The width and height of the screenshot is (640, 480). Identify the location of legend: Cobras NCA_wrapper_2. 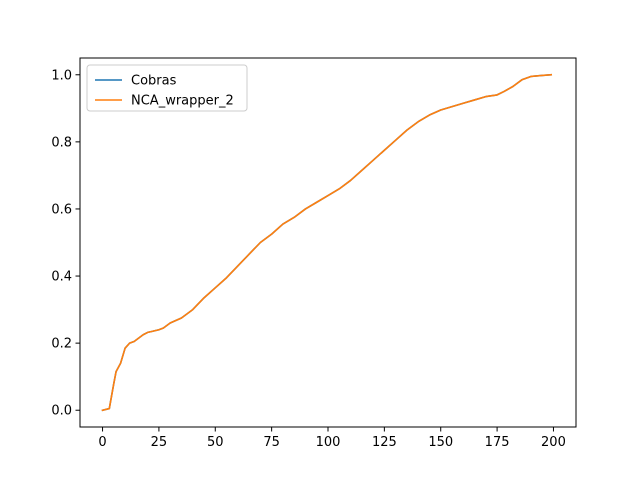
(167, 88).